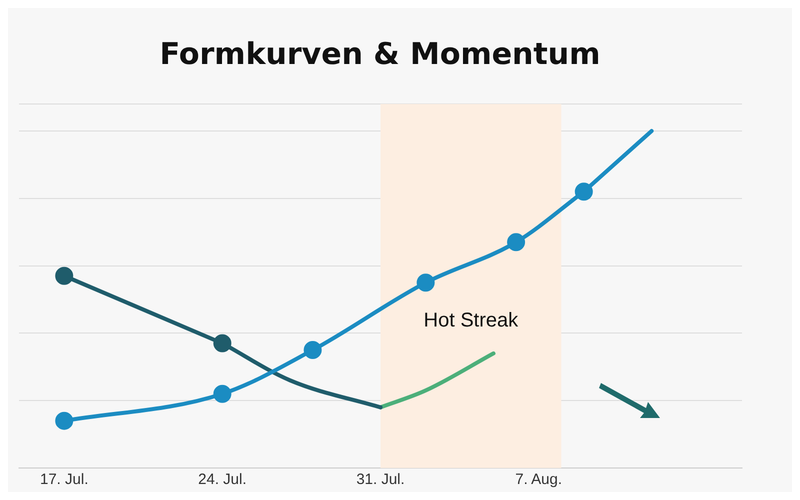 The height and width of the screenshot is (500, 800). Describe the element at coordinates (472, 320) in the screenshot. I see `annotation: Hot Streak` at that location.